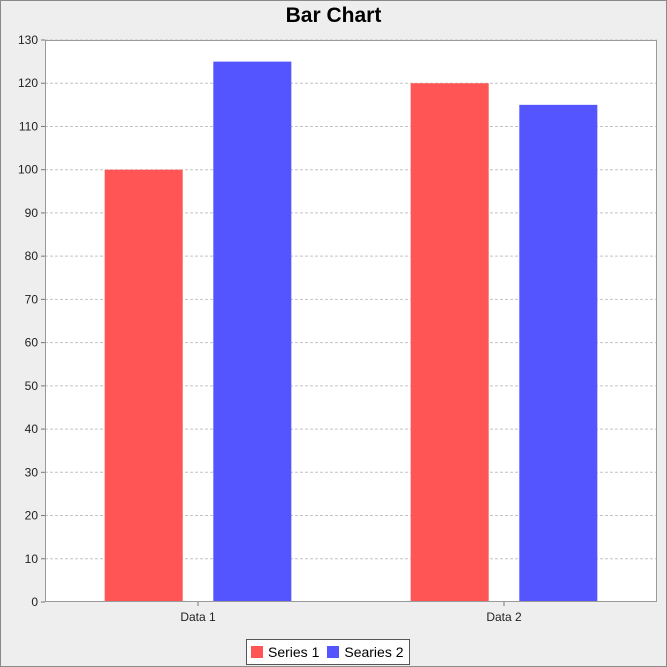 The image size is (667, 667). Describe the element at coordinates (374, 652) in the screenshot. I see `legend-label-series-2: Searies 2` at that location.